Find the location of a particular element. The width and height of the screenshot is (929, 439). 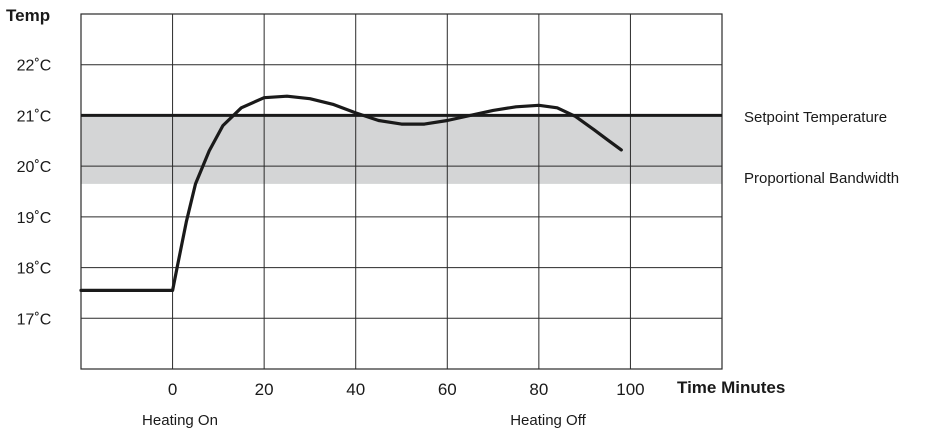

x-tick-label: 100 is located at coordinates (630, 389).